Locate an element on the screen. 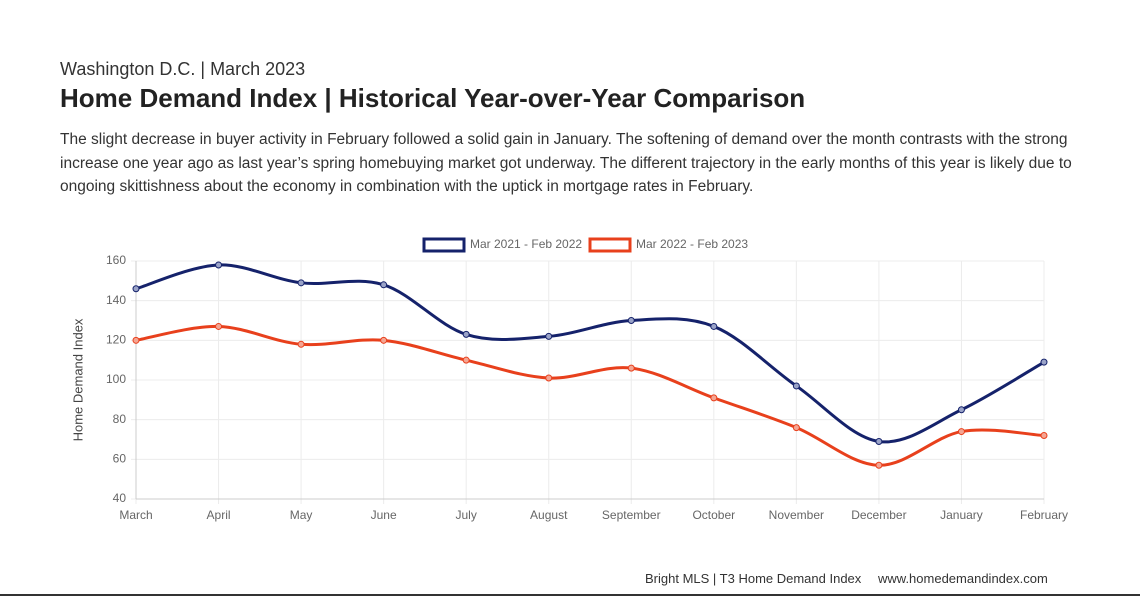  subtitle: Washington D.C. | March 2023 is located at coordinates (183, 69).